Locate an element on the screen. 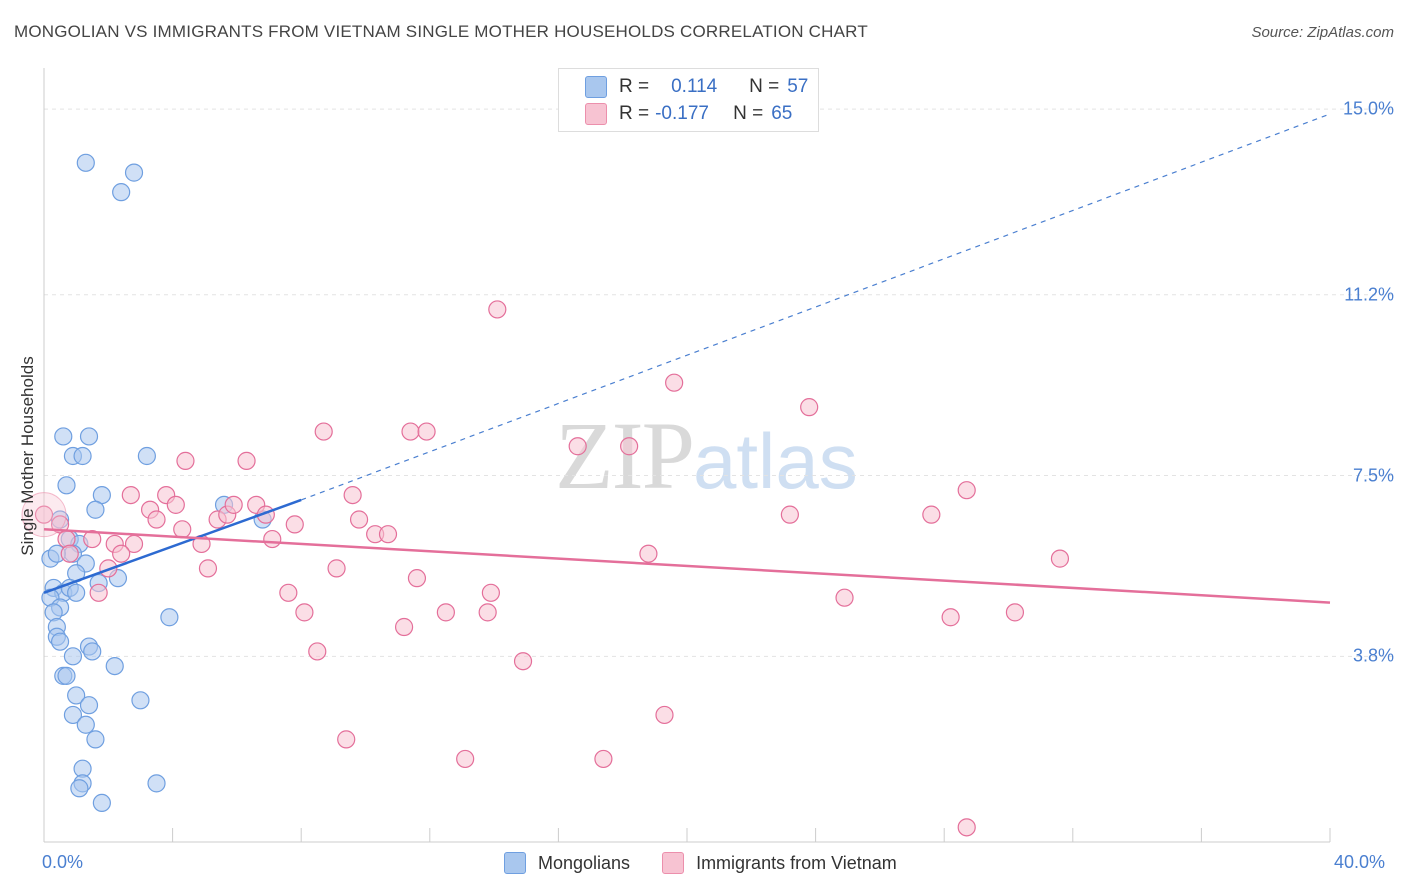 This screenshot has width=1406, height=892. correlation-legend: R = 0.114 N = 57 R = -0.177 N = 65 is located at coordinates (688, 100).